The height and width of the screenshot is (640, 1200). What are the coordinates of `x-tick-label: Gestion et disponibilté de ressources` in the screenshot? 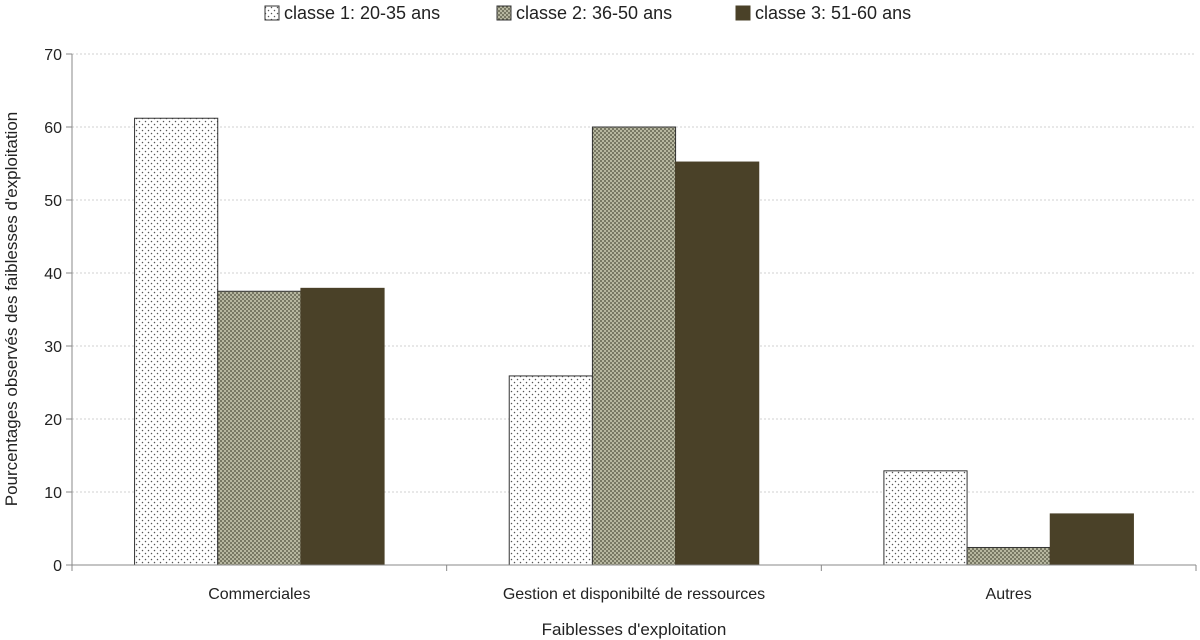 It's located at (634, 594).